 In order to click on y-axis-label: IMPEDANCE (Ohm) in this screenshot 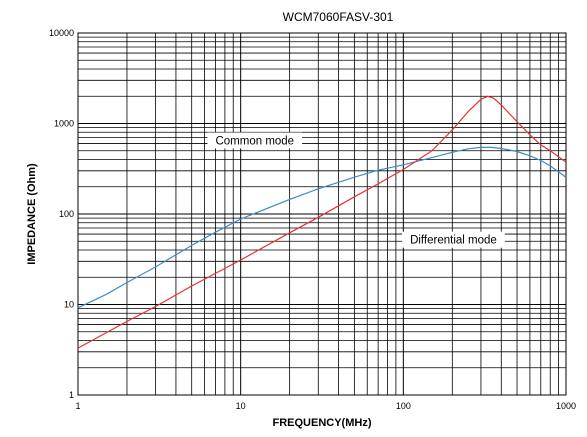, I will do `click(32, 214)`.